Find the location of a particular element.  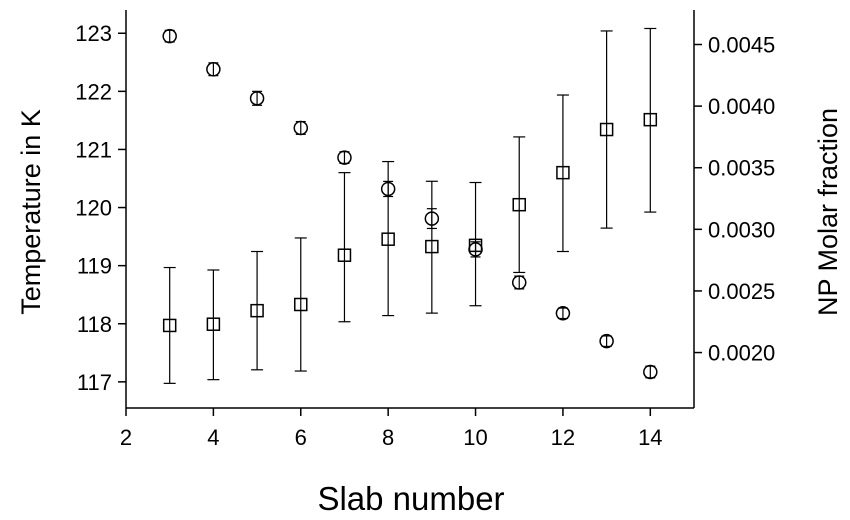

left-y-tick-label: 121 is located at coordinates (93, 149).